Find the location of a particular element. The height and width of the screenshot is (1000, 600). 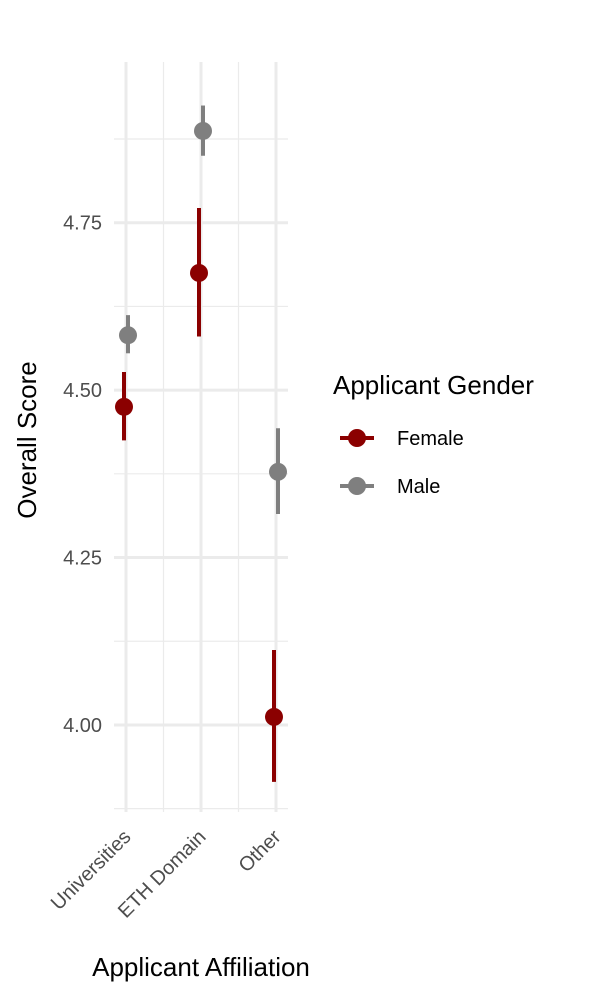

y-tick-labels: 4.00 4.25 4.50 4.75 is located at coordinates (82, 475).